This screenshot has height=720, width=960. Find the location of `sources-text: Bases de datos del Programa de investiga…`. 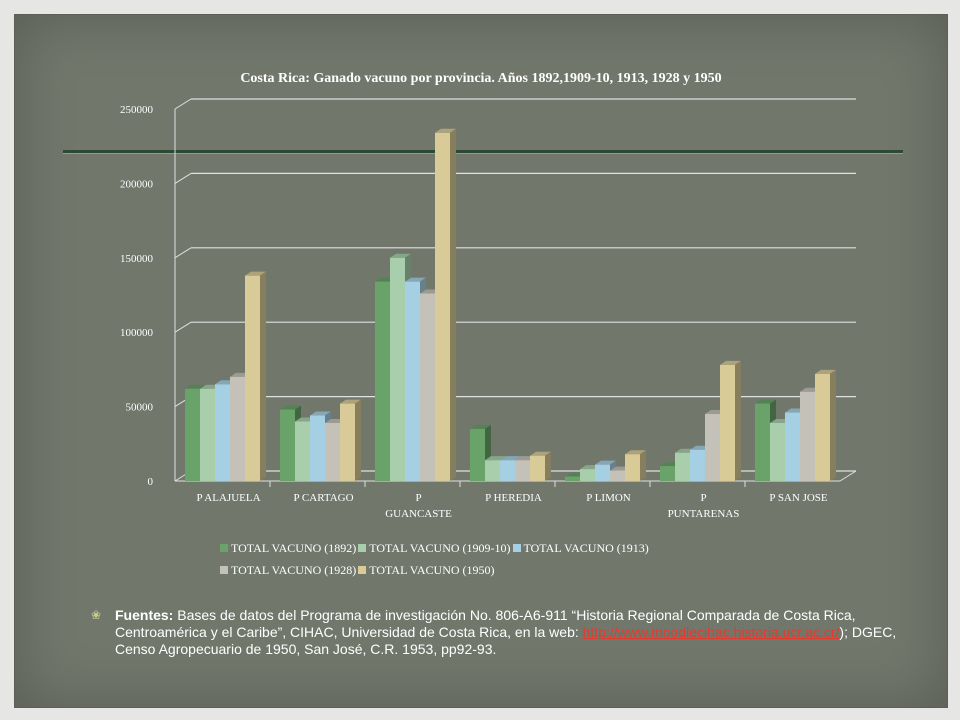

sources-text: Bases de datos del Programa de investiga… is located at coordinates (485, 623).